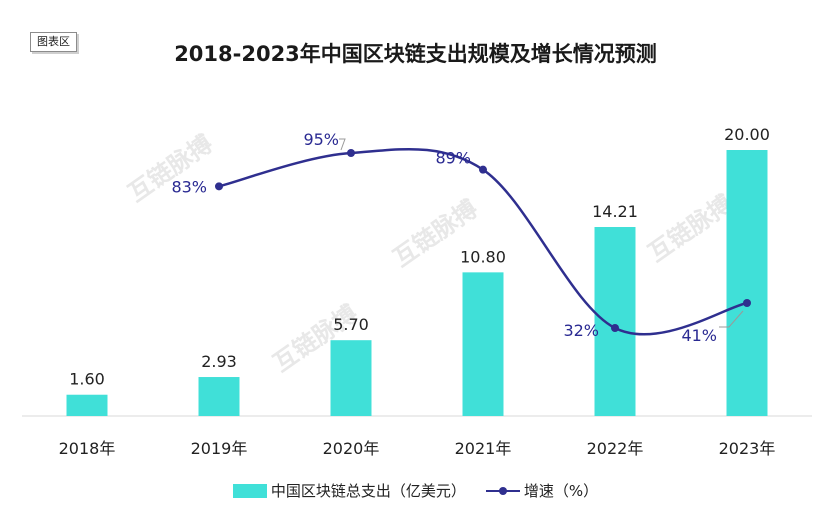  I want to click on bar-value-label: 14.21, so click(615, 211).